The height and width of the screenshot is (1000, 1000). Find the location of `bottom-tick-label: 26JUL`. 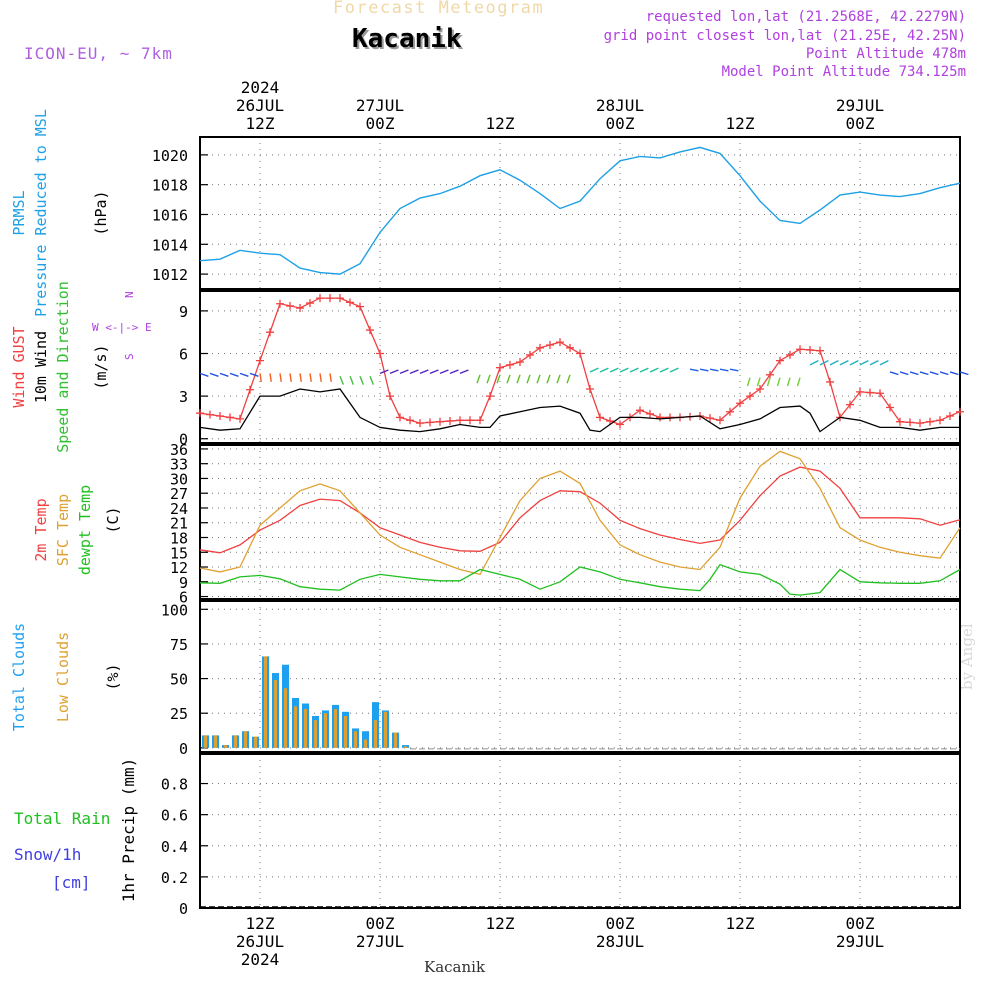

bottom-tick-label: 26JUL is located at coordinates (260, 941).